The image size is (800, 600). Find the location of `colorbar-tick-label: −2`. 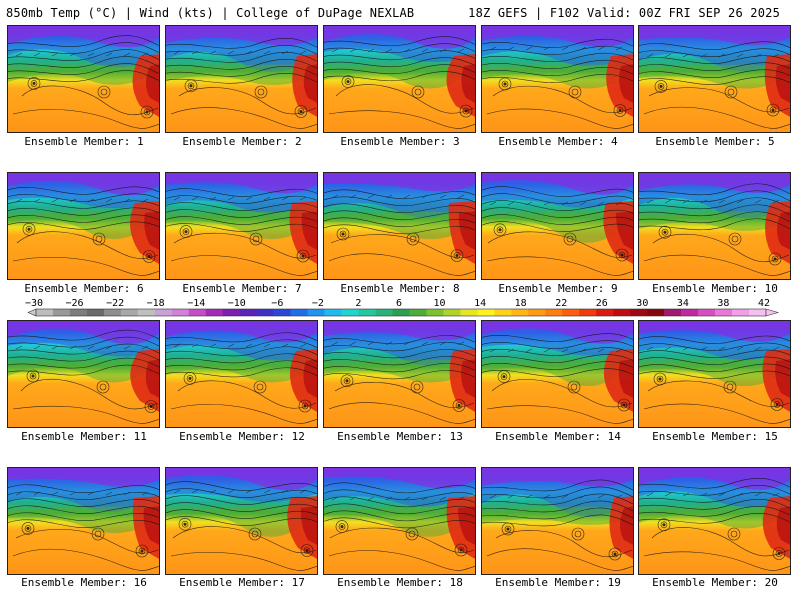

colorbar-tick-label: −2 is located at coordinates (318, 303).